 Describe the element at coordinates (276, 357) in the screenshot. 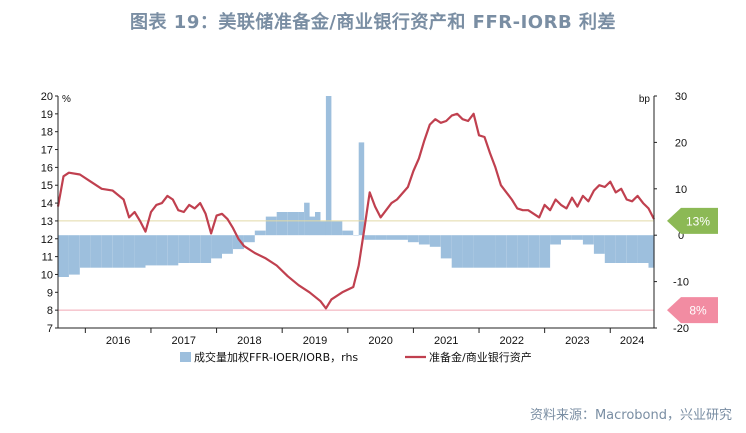

I see `legend-bar-label: 成交量加权FFR-IOER/IORB，rhs` at that location.